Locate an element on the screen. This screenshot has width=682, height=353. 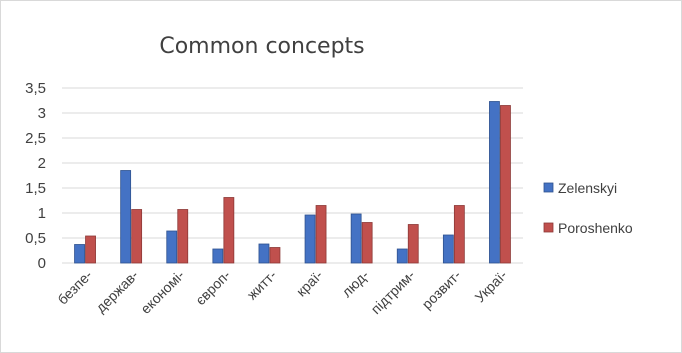
y-tick-label: 0,5 is located at coordinates (35, 238).